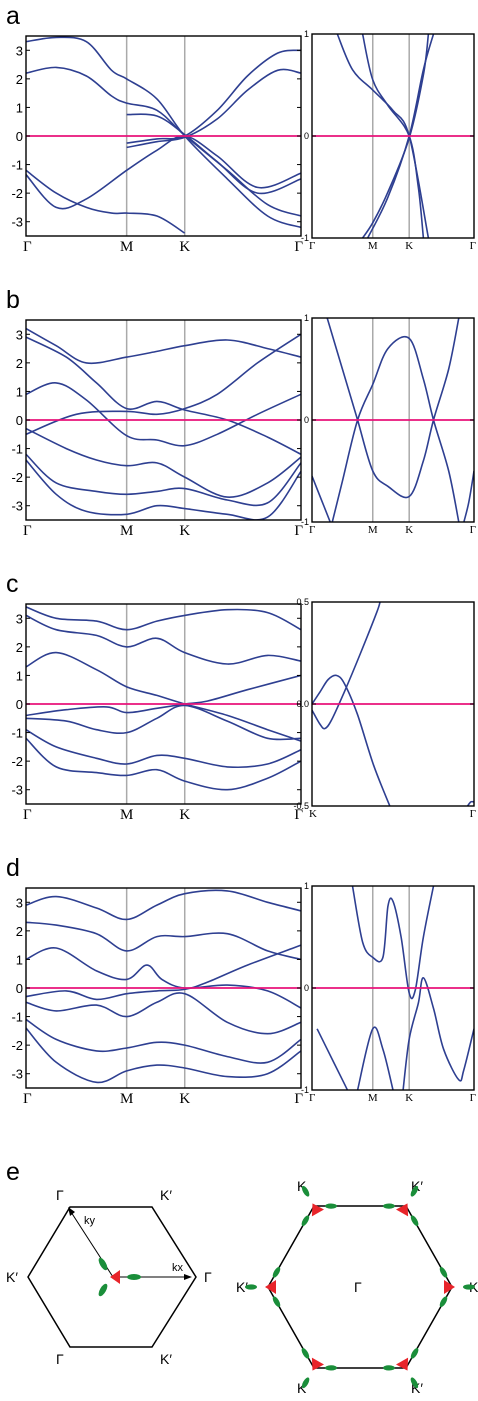 This screenshot has height=1401, width=478. What do you see at coordinates (302, 602) in the screenshot?
I see `y-tick-label: 0.5` at bounding box center [302, 602].